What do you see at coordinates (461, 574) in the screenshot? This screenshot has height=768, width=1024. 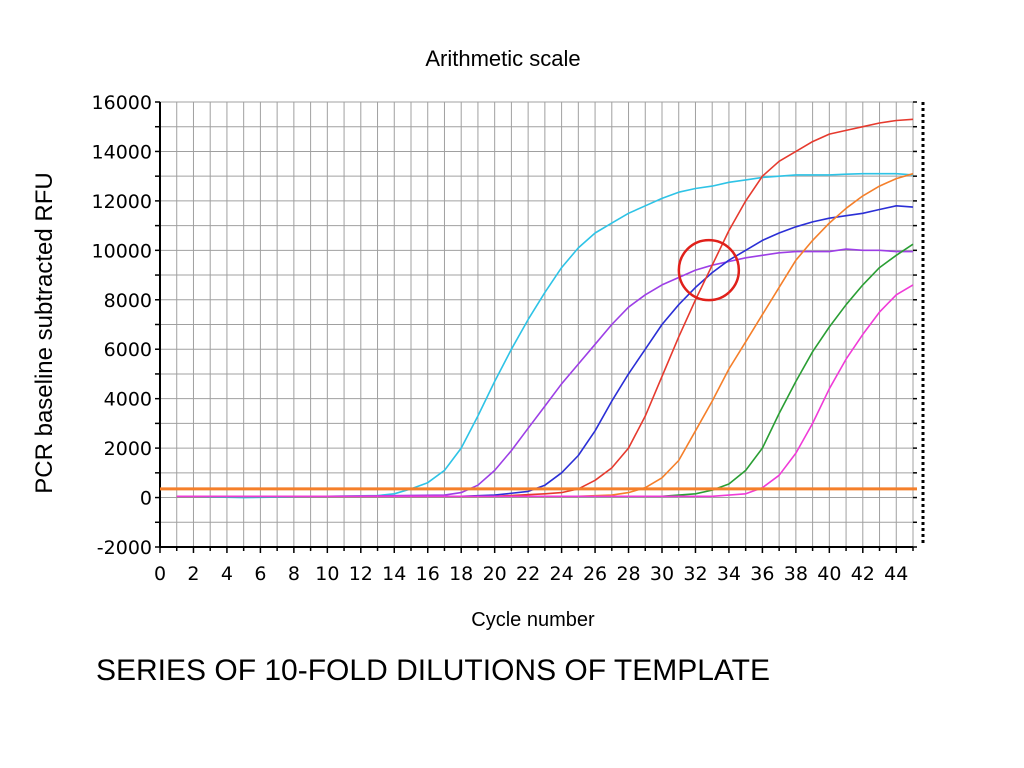 I see `x-tick-label: 18` at bounding box center [461, 574].